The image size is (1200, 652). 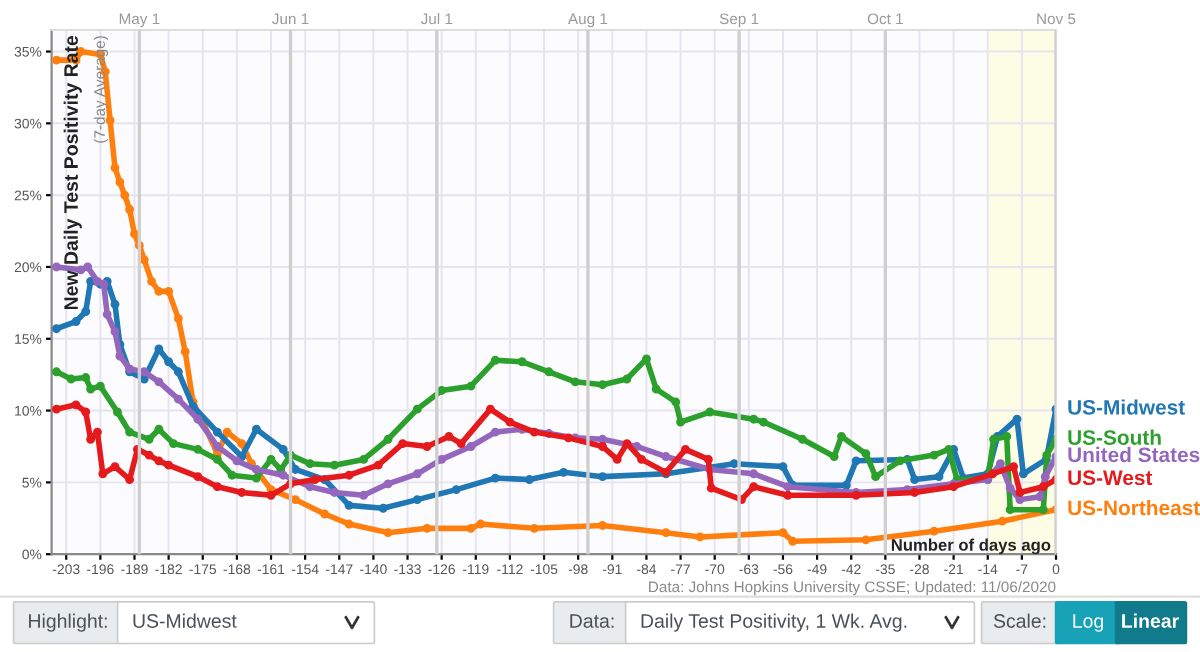 What do you see at coordinates (1114, 437) in the screenshot?
I see `series-label: US-South` at bounding box center [1114, 437].